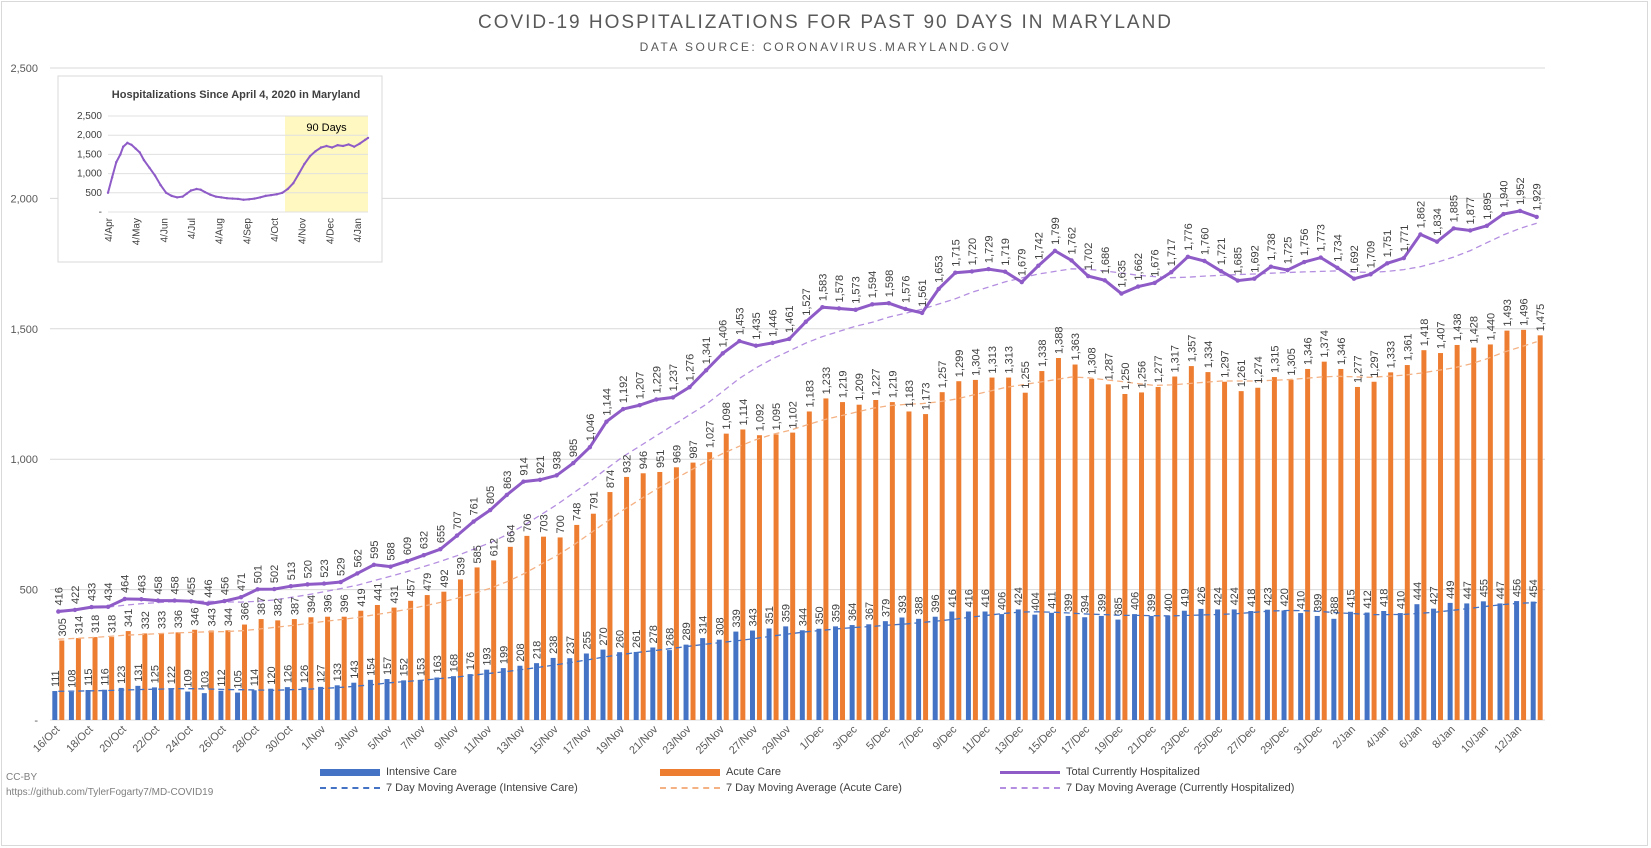 The height and width of the screenshot is (848, 1651). What do you see at coordinates (774, 323) in the screenshot?
I see `data-label-total: 1,446` at bounding box center [774, 323].